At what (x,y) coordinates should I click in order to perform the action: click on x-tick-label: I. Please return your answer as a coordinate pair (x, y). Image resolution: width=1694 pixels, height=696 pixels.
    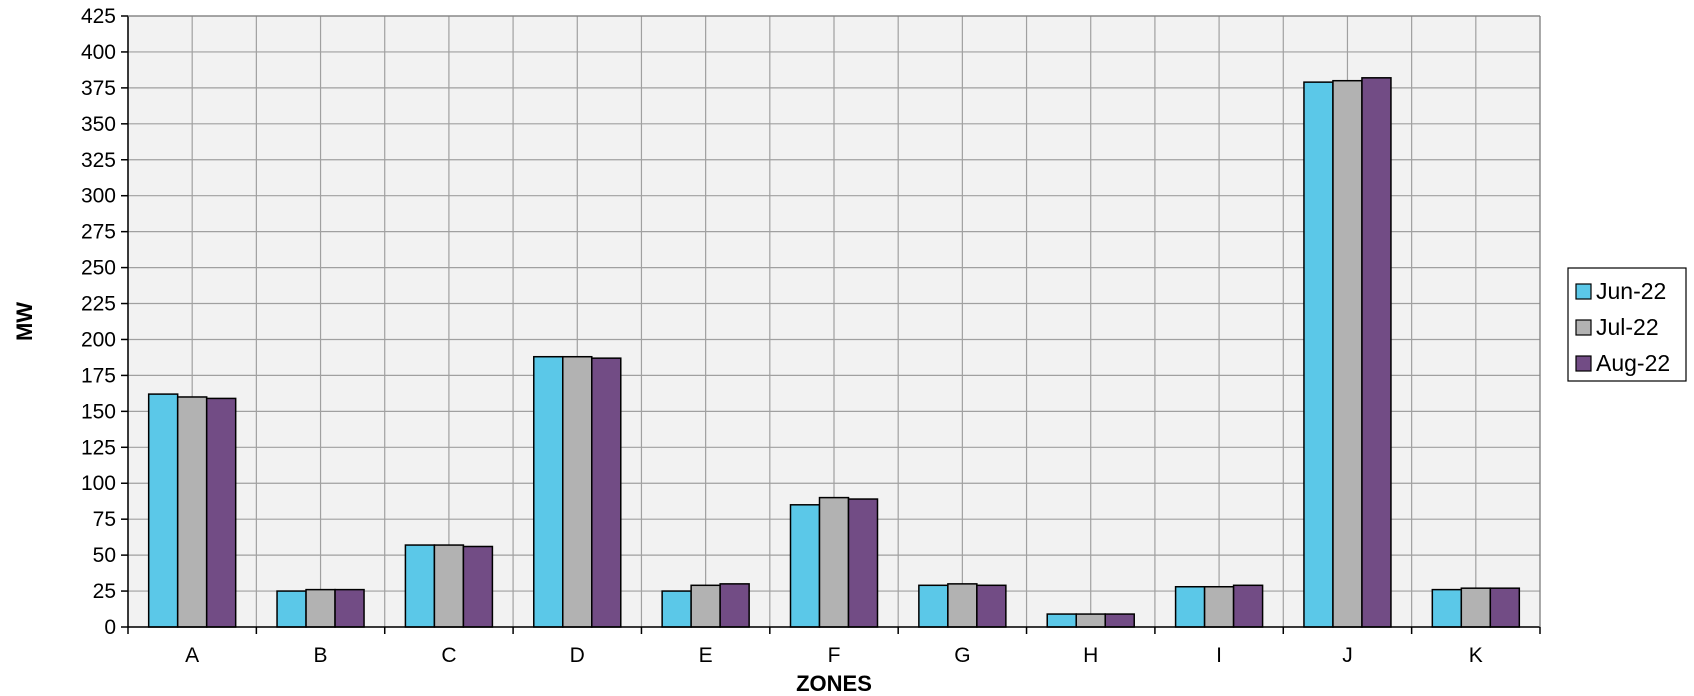
    Looking at the image, I should click on (1219, 655).